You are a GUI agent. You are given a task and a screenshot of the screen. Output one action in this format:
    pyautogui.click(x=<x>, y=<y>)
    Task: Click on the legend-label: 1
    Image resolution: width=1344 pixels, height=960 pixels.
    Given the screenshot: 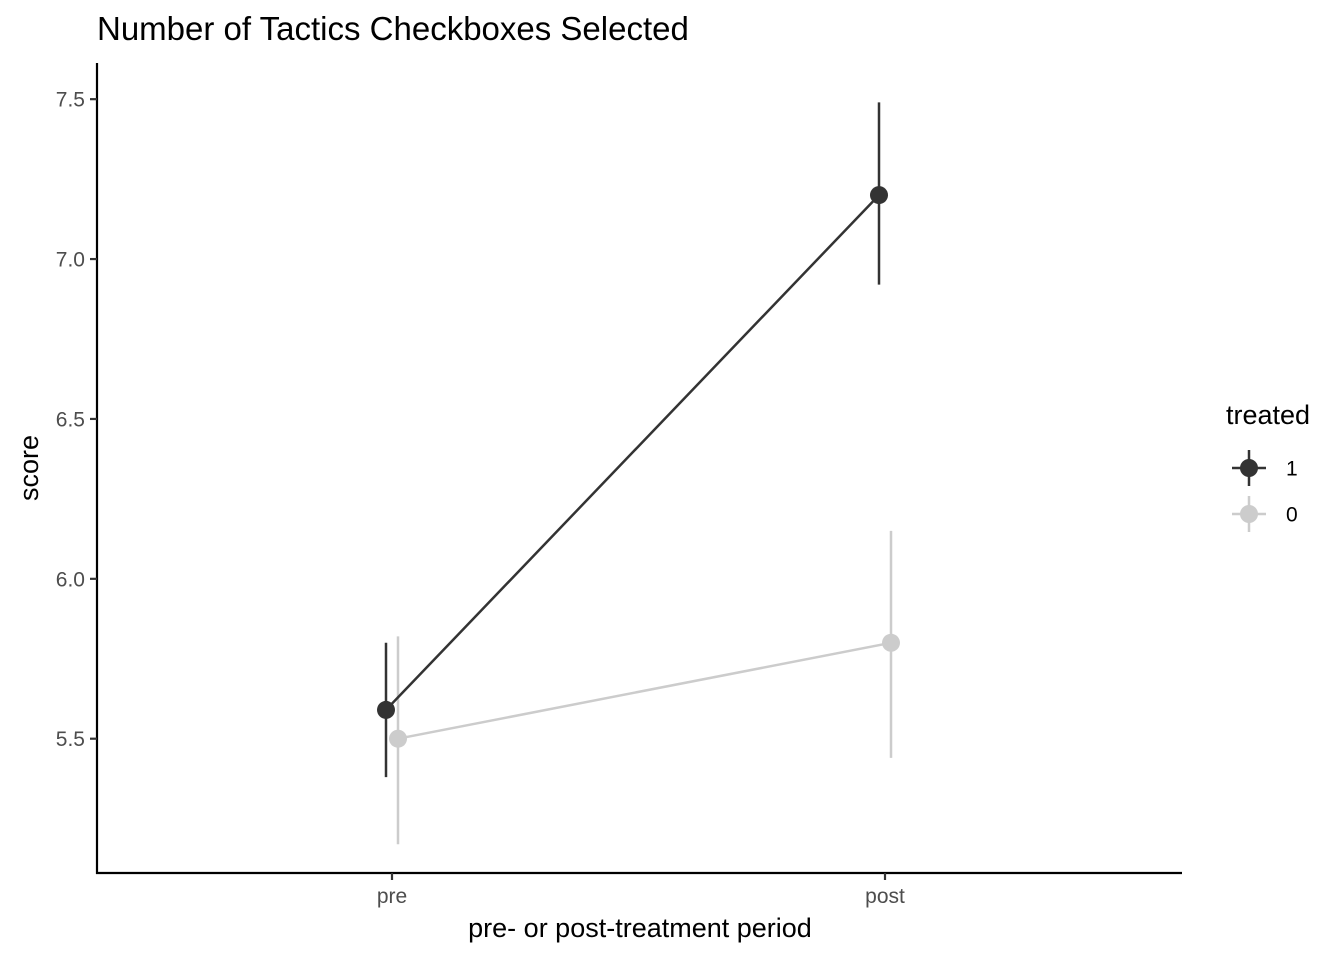 What is the action you would take?
    pyautogui.click(x=1292, y=469)
    